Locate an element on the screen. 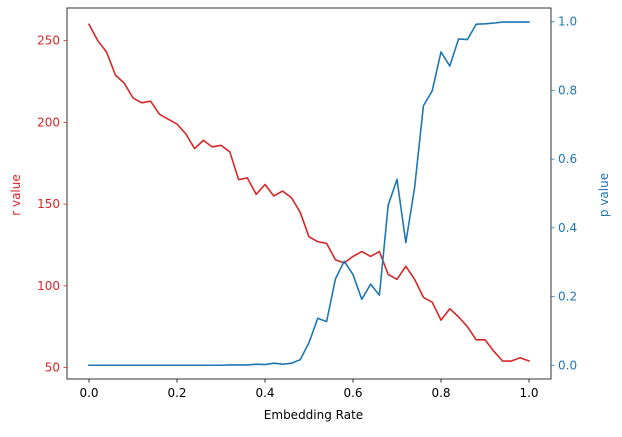 The width and height of the screenshot is (622, 437). y-left-axis-label: r value is located at coordinates (16, 195).